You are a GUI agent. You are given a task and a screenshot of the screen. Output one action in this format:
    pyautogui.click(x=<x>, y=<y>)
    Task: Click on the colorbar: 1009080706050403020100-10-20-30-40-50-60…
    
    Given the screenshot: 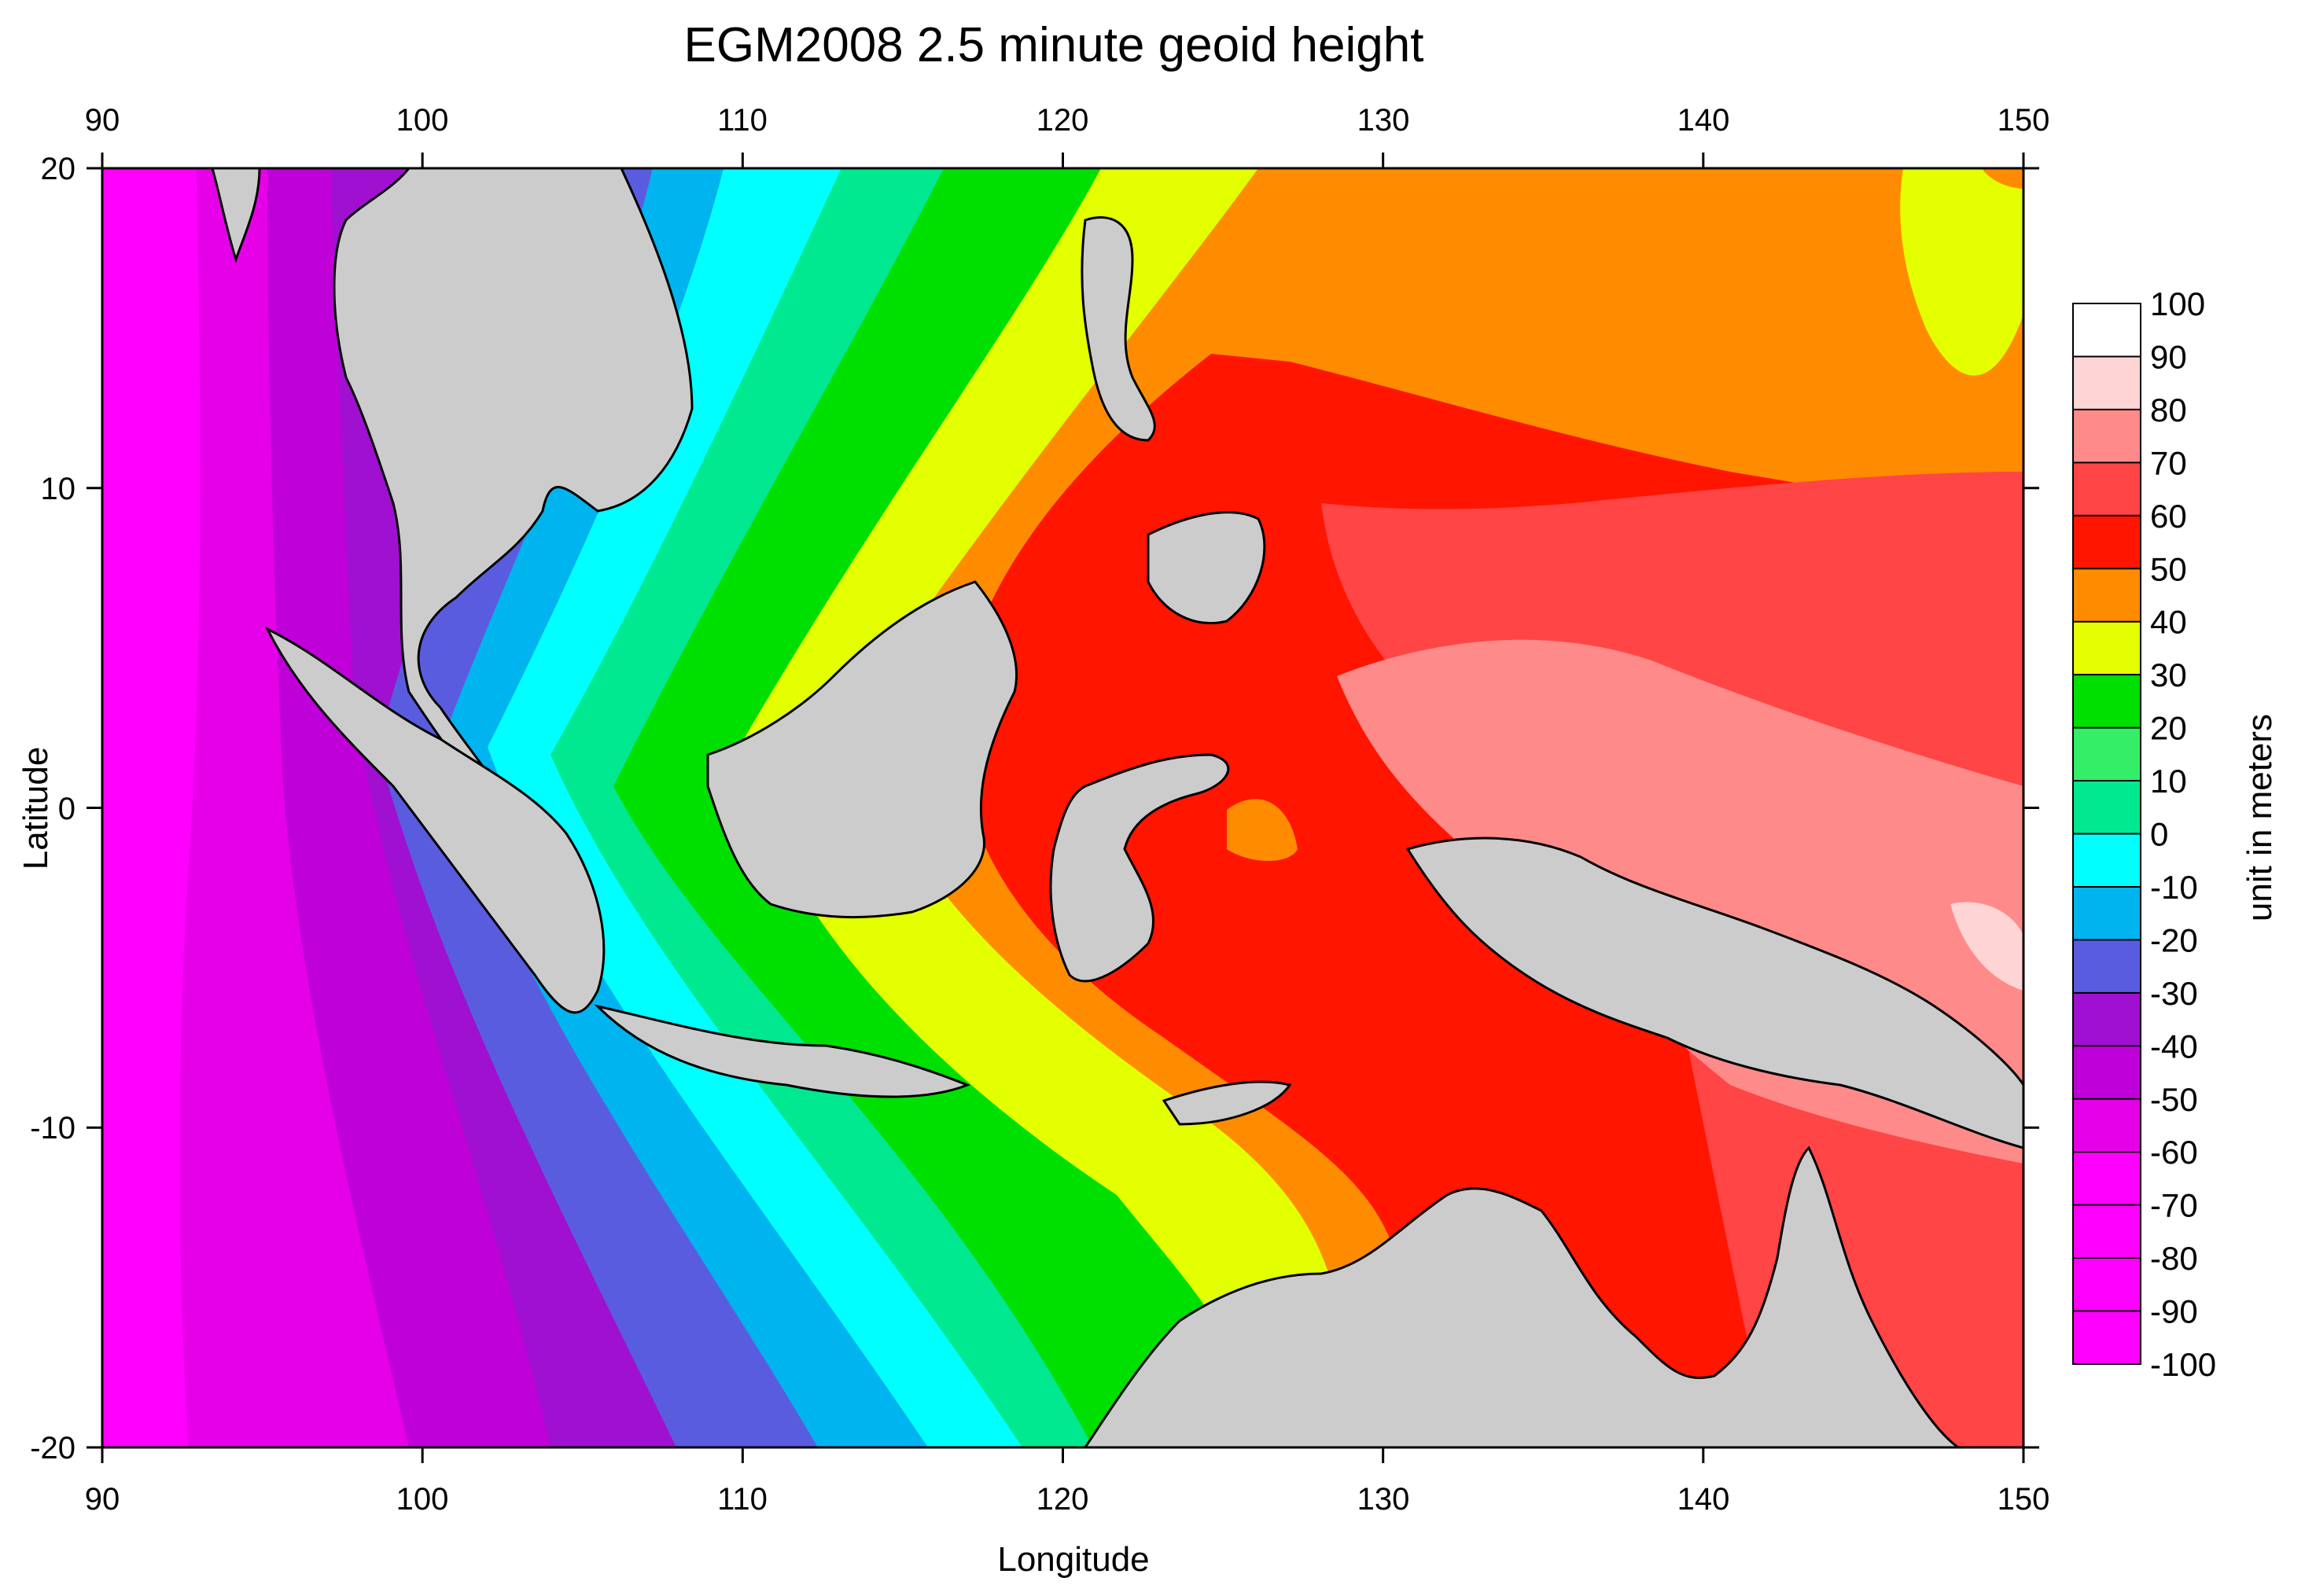 What is the action you would take?
    pyautogui.click(x=2144, y=834)
    